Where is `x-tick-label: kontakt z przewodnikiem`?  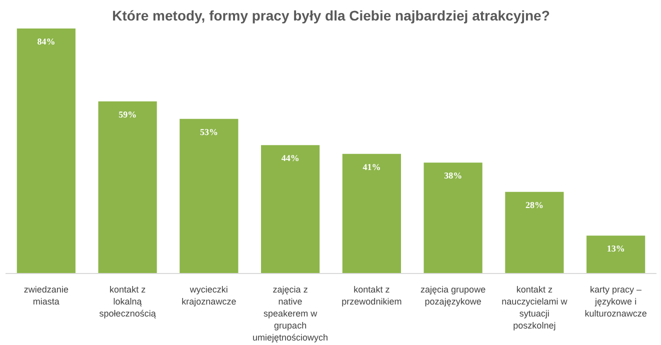
x-tick-label: kontakt z przewodnikiem is located at coordinates (372, 295).